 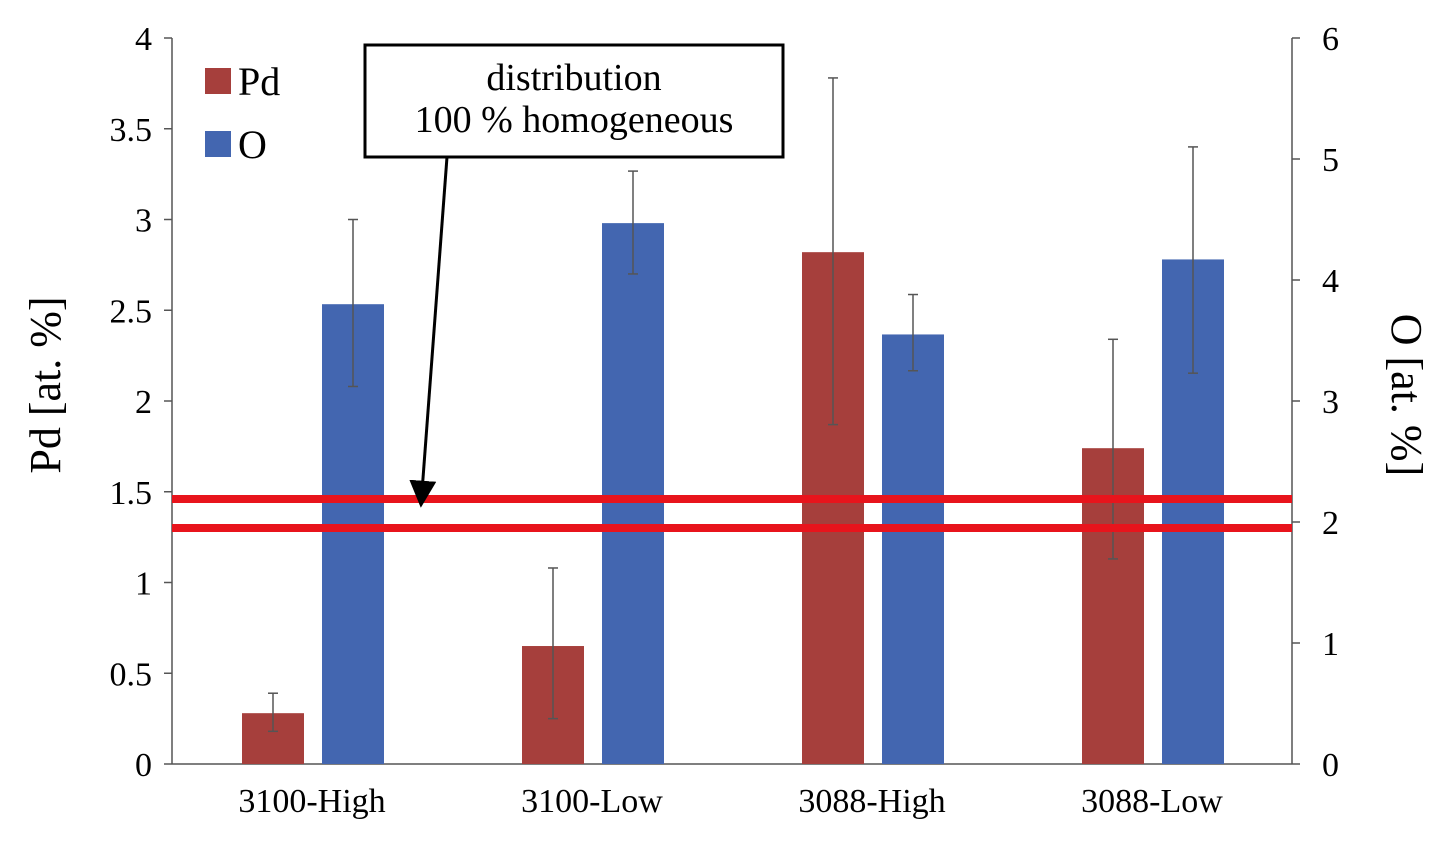 What do you see at coordinates (45, 384) in the screenshot?
I see `left-axis-title: Pd [at. %]` at bounding box center [45, 384].